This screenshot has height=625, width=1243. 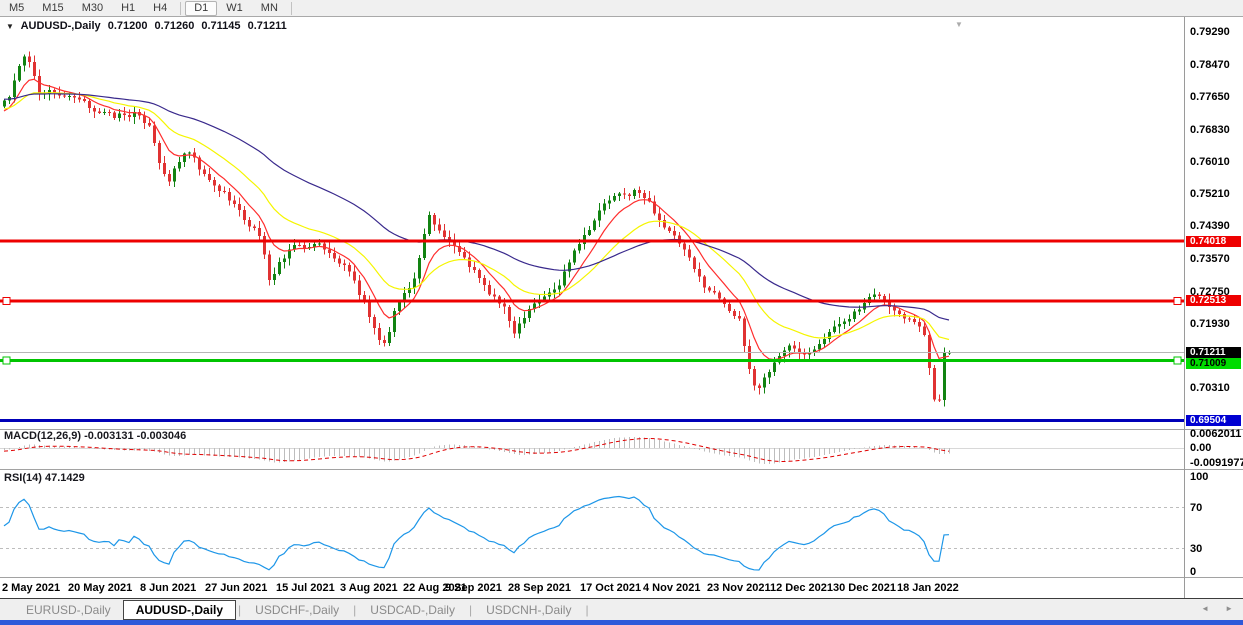 I want to click on ohlc-high: 0.71260, so click(x=174, y=26).